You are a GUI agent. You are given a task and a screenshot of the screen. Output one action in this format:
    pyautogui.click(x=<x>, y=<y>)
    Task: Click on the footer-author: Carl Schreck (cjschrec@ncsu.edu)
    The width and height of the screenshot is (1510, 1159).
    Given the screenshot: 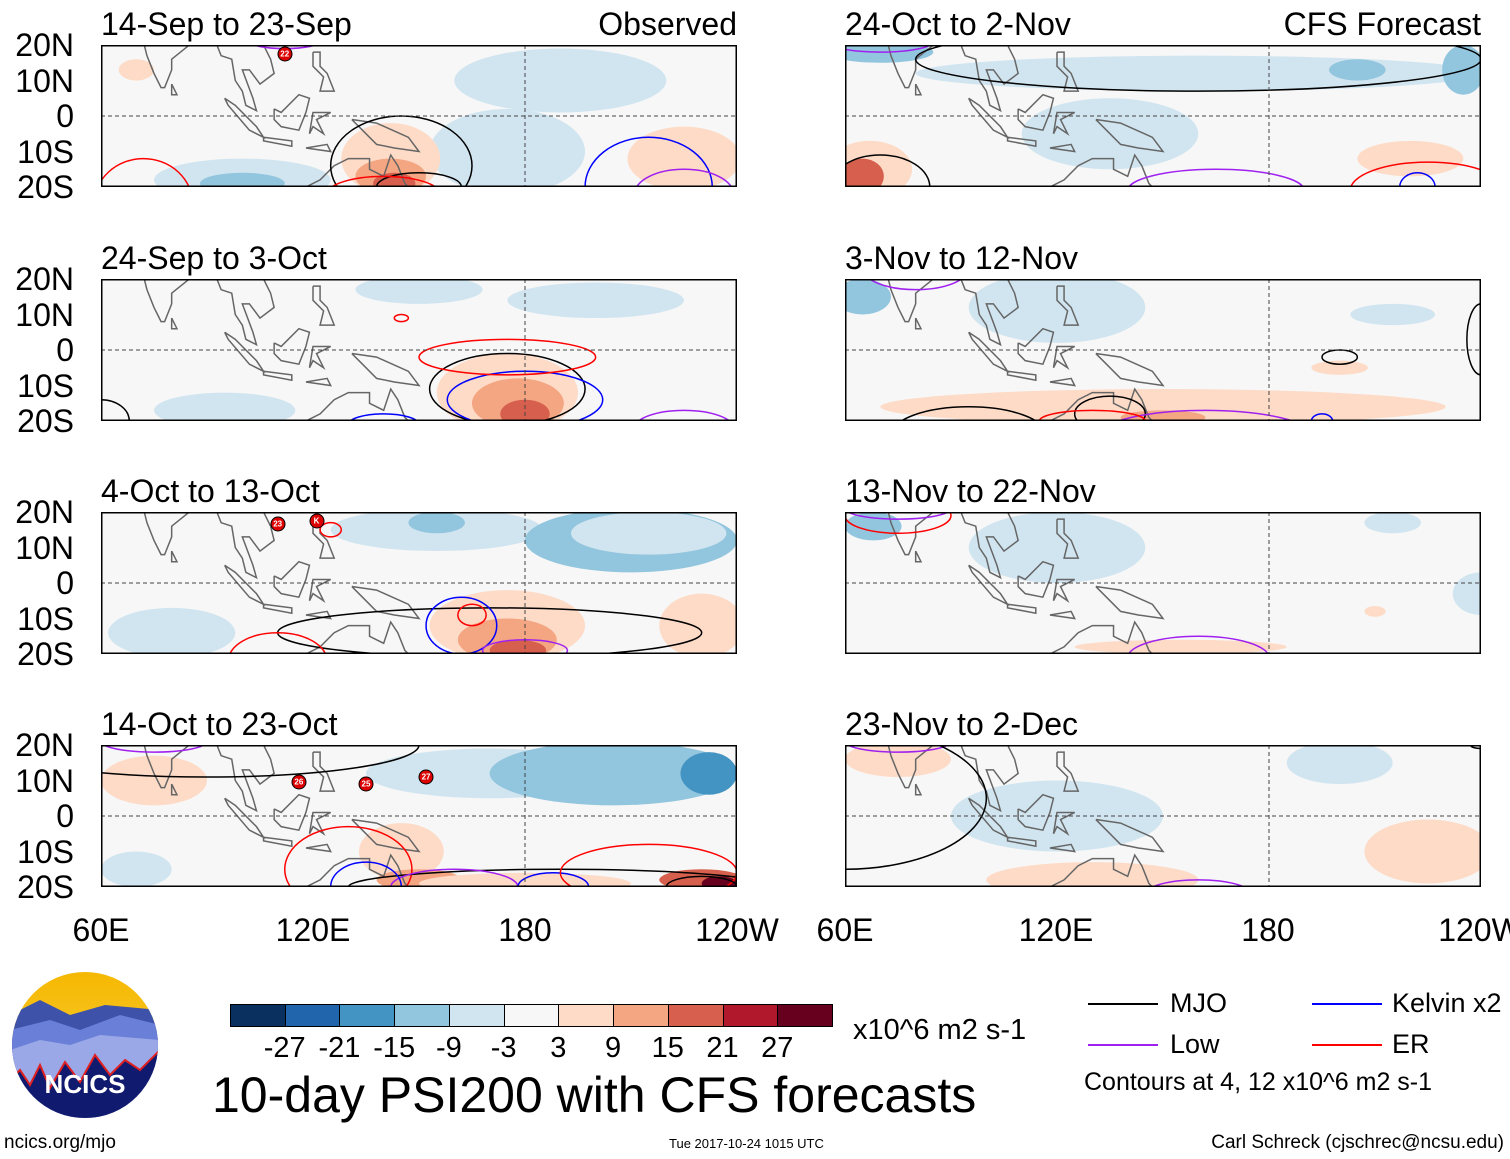 What is the action you would take?
    pyautogui.click(x=1357, y=1142)
    